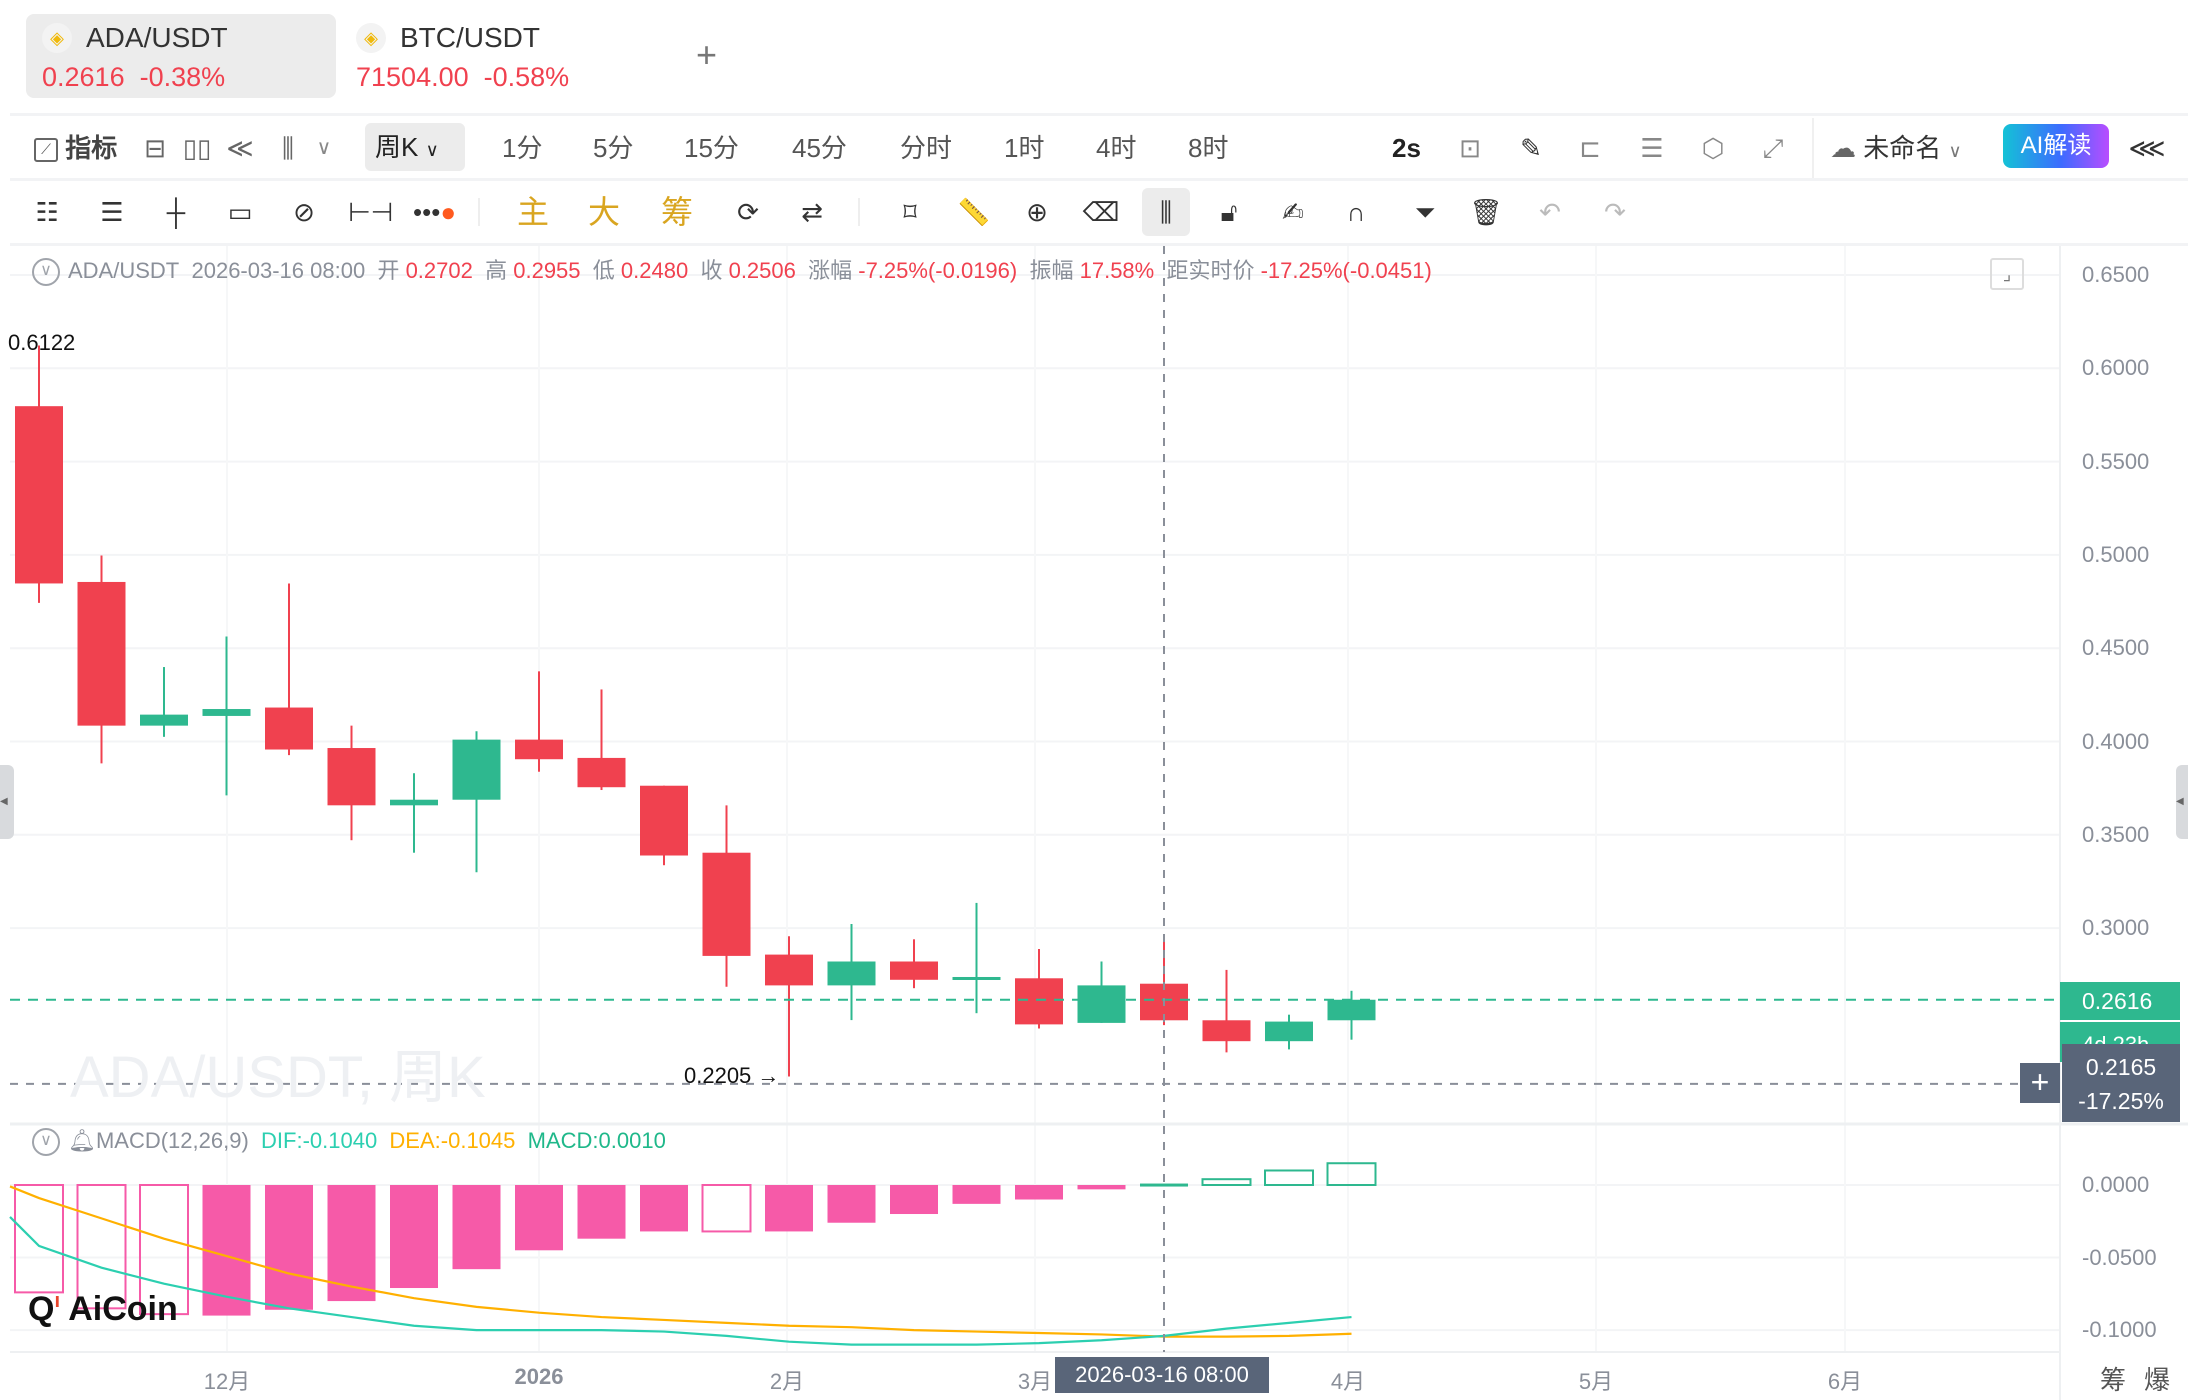  Describe the element at coordinates (75, 148) in the screenshot. I see `indicators-button: ⟋ 指标` at that location.